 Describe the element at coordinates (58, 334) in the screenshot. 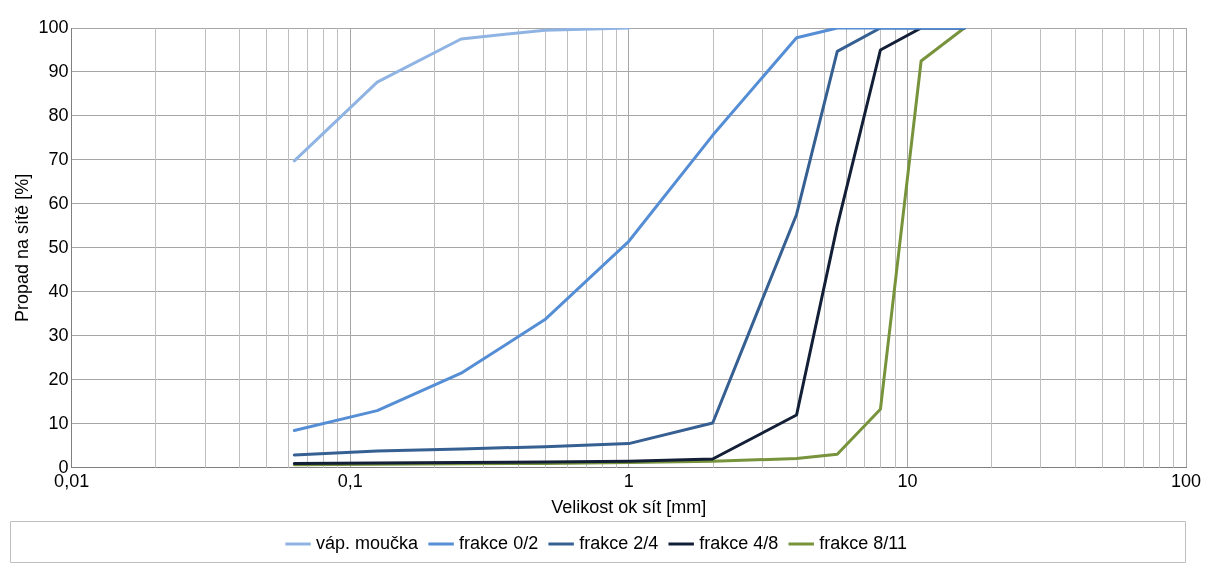

I see `y-tick-label: 30` at that location.